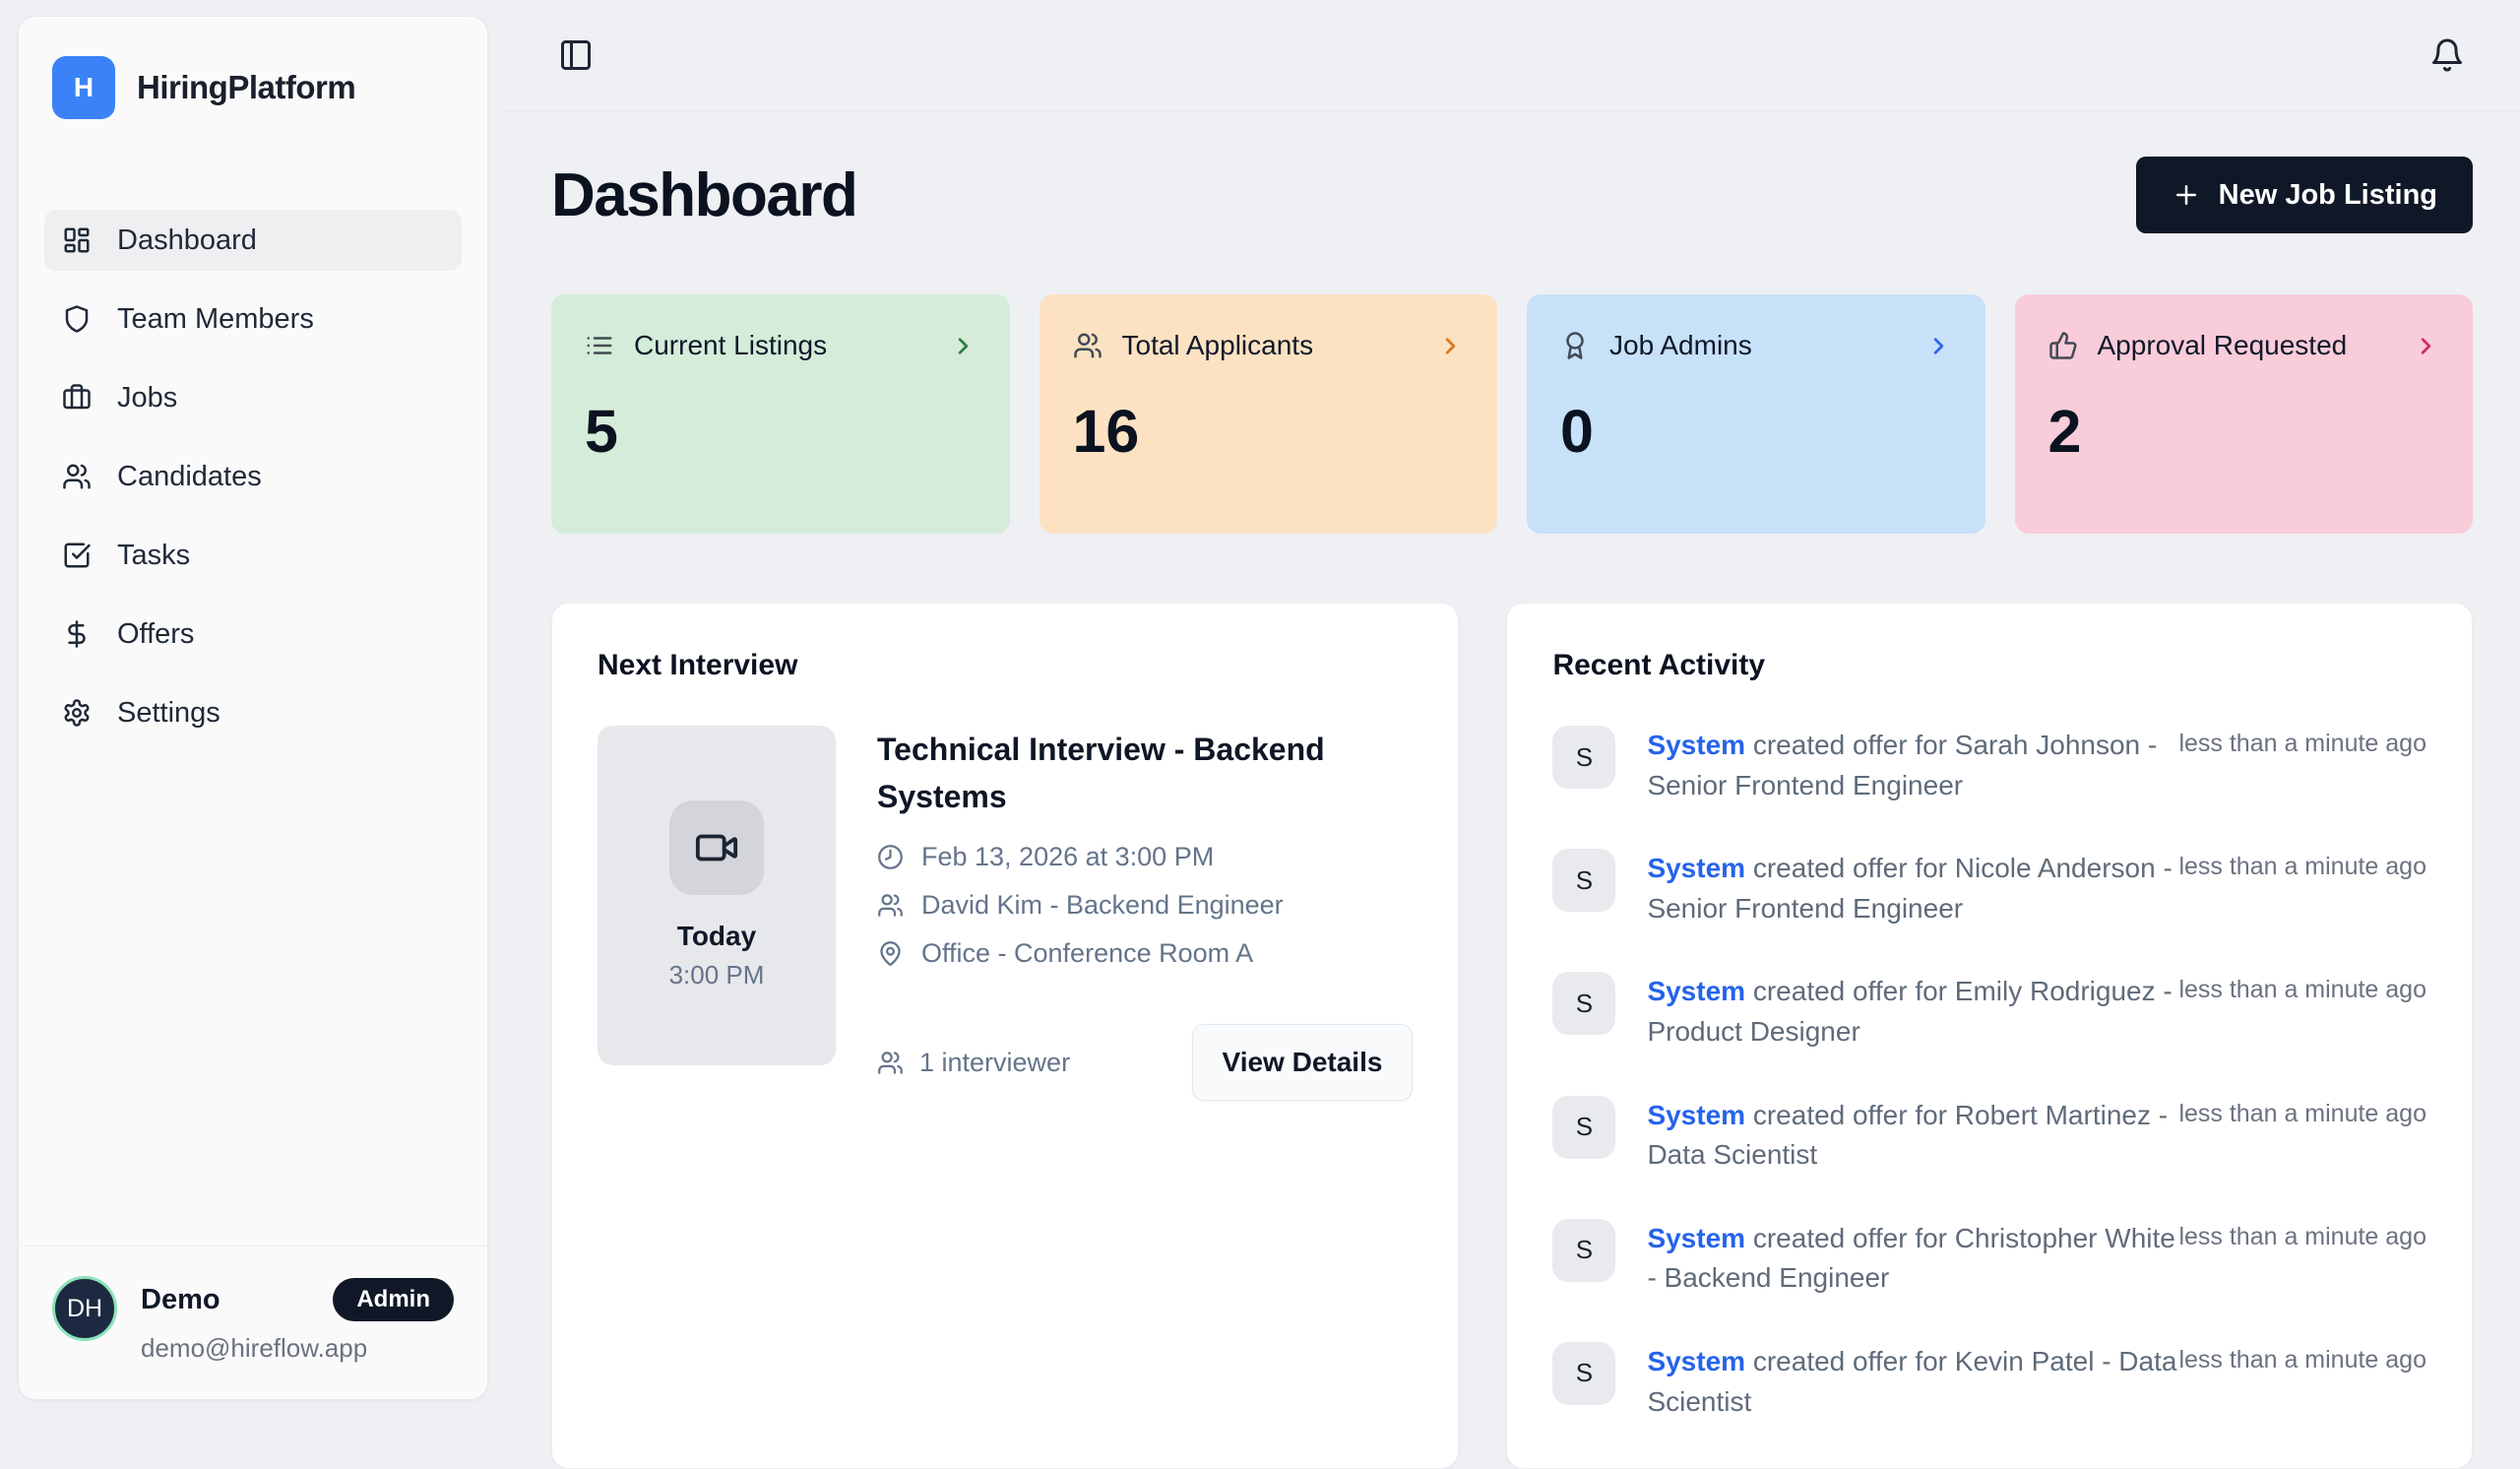 Image resolution: width=2520 pixels, height=1469 pixels. What do you see at coordinates (1067, 857) in the screenshot?
I see `interview-datetime-text: Feb 13, 2026 at 3:00 PM` at bounding box center [1067, 857].